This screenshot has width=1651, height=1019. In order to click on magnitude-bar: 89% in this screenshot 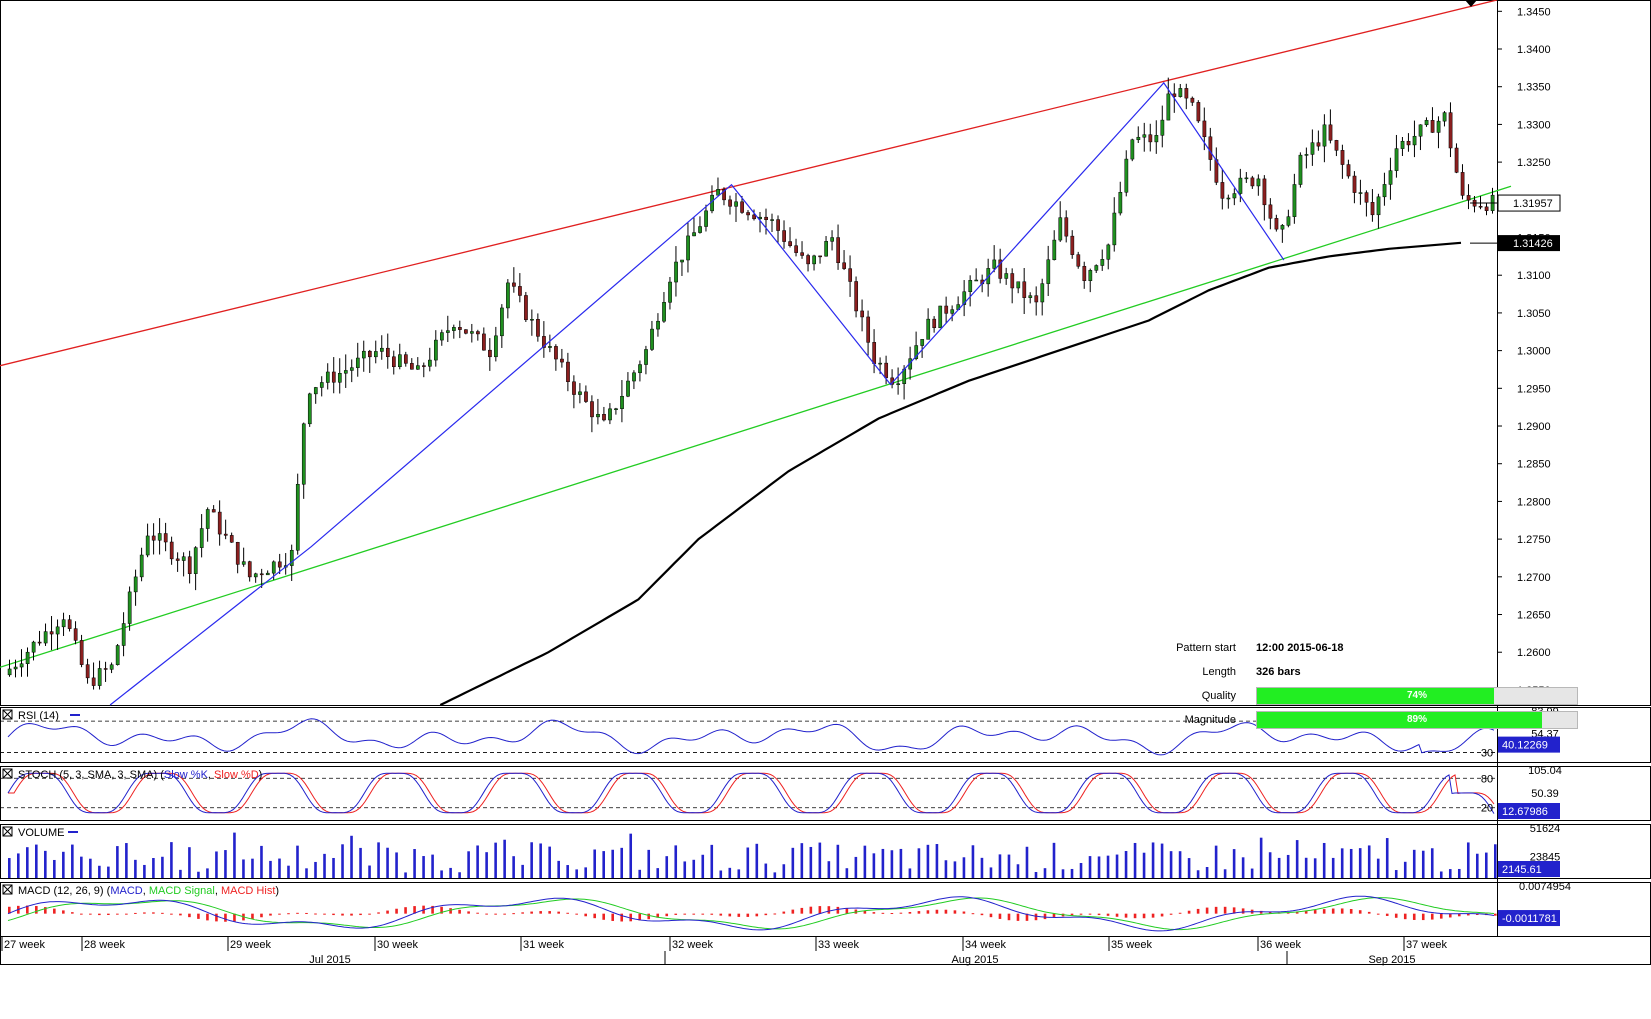, I will do `click(1417, 720)`.